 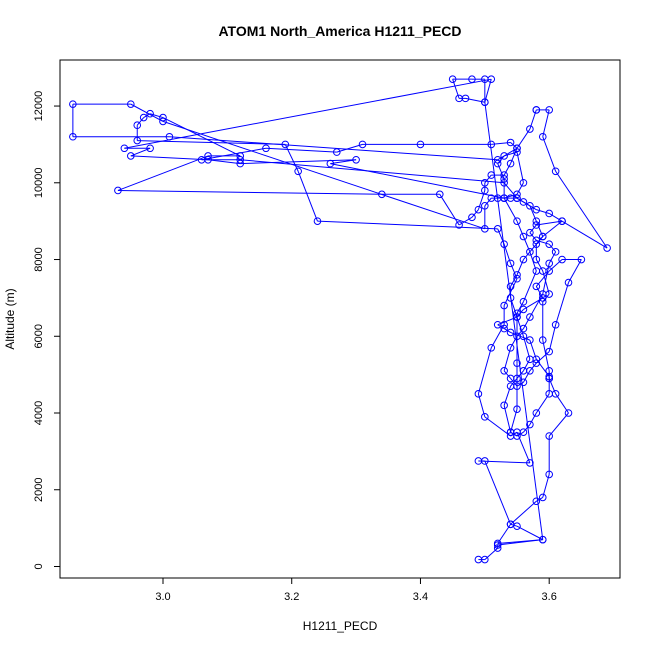 What do you see at coordinates (39, 336) in the screenshot?
I see `y-tick-label: 6000` at bounding box center [39, 336].